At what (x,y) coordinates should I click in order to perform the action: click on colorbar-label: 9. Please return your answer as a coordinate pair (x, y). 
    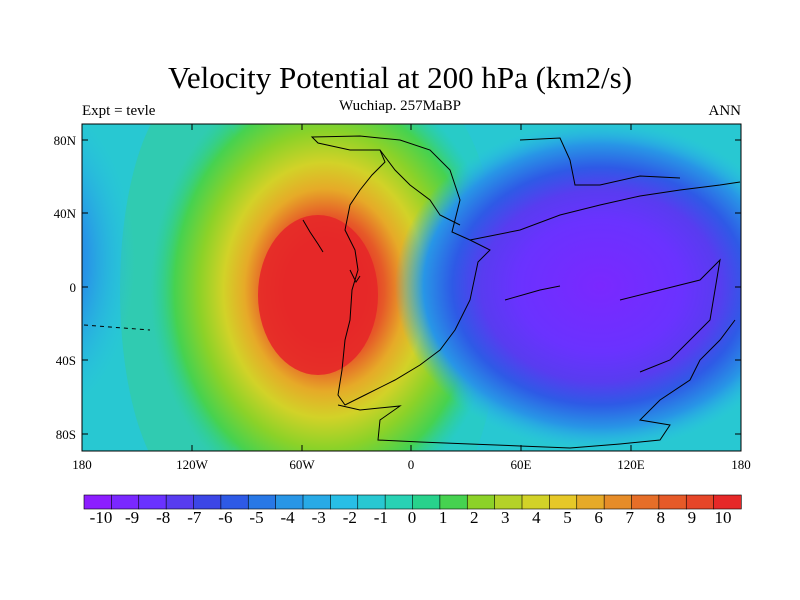
    Looking at the image, I should click on (692, 517).